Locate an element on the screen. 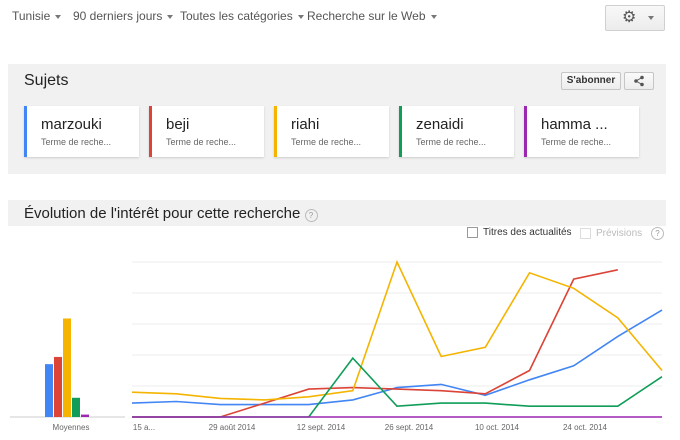  share-icon is located at coordinates (639, 81).